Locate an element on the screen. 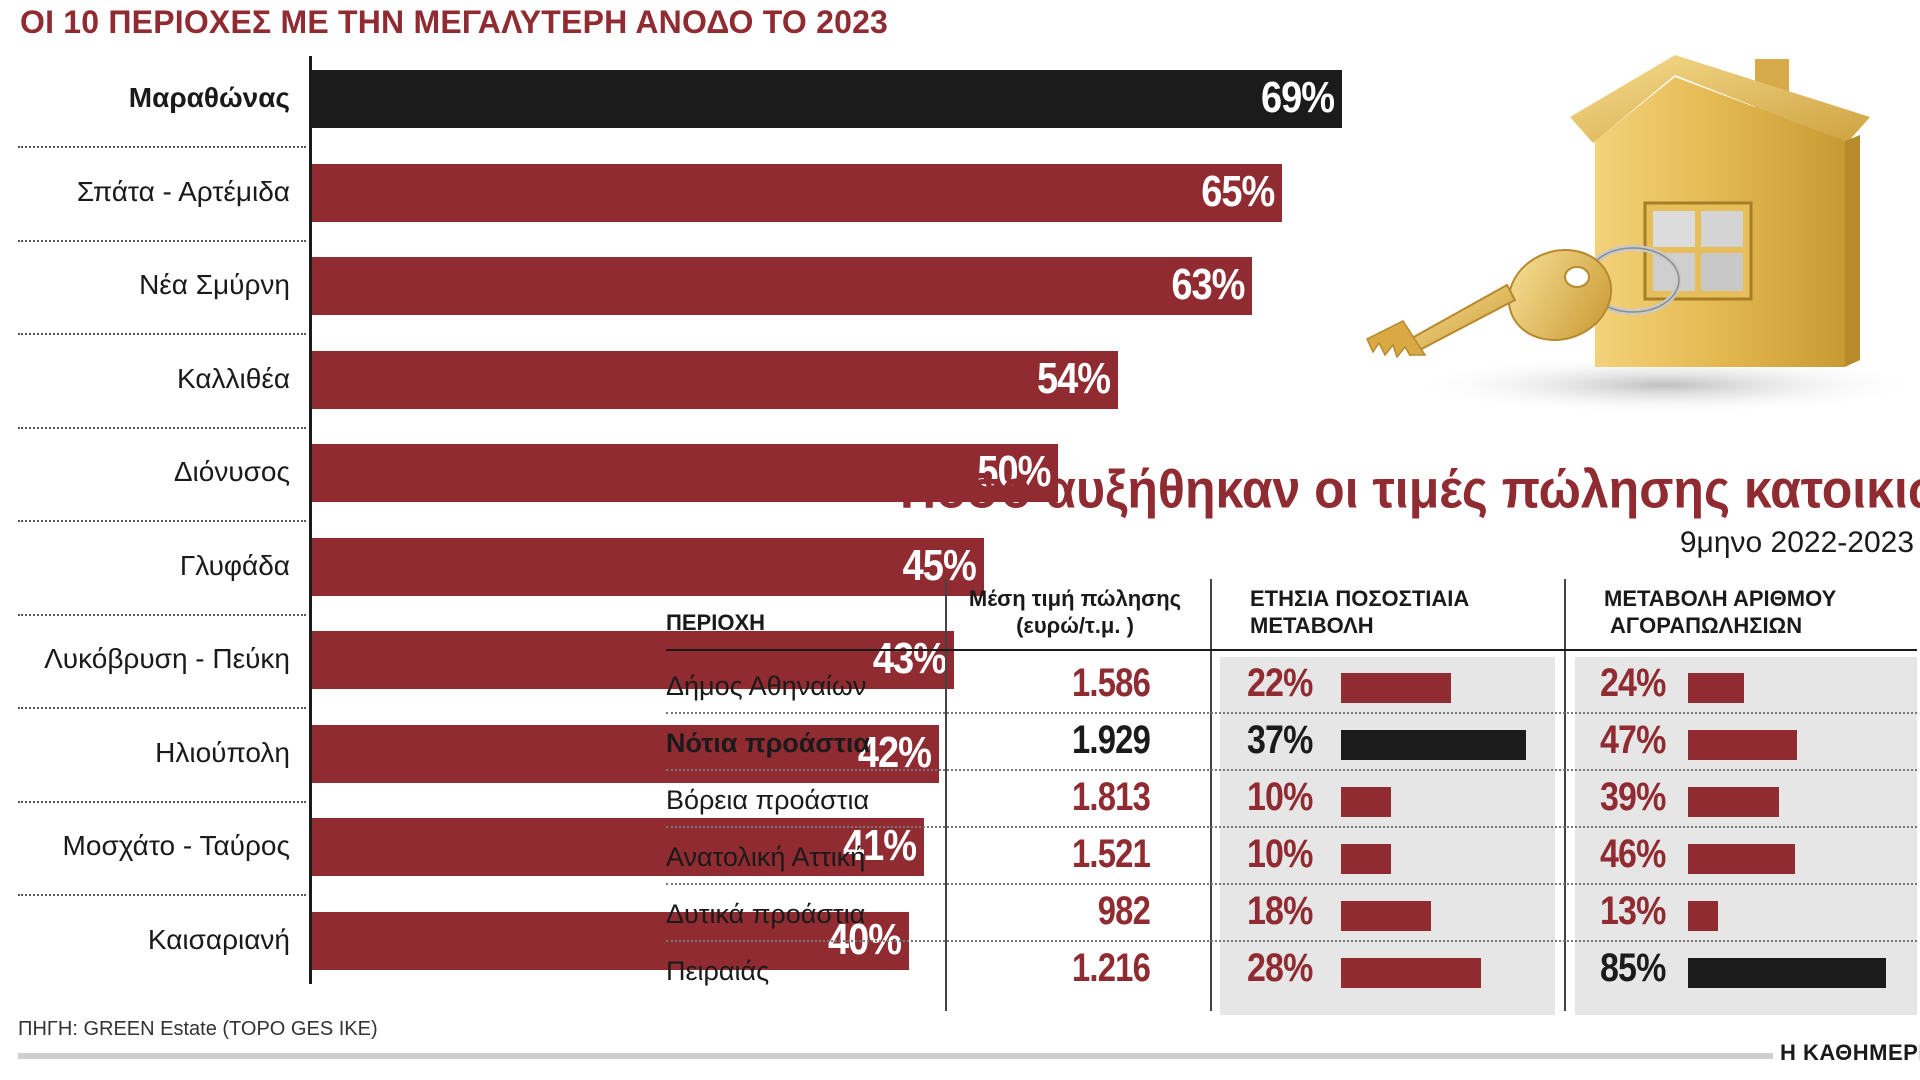 Image resolution: width=1920 pixels, height=1080 pixels. key-shape is located at coordinates (1489, 303).